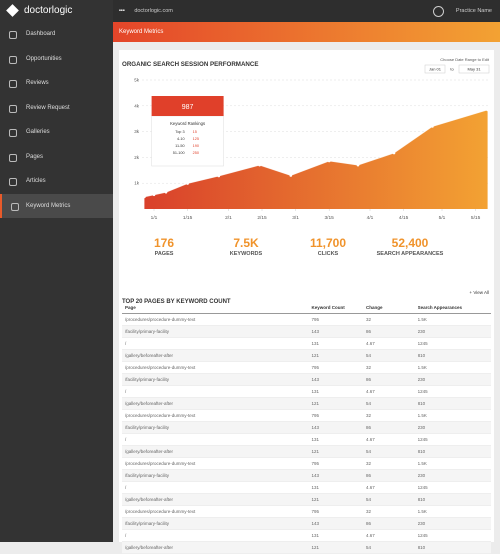  Describe the element at coordinates (328, 243) in the screenshot. I see `stat-value: 11,700` at that location.